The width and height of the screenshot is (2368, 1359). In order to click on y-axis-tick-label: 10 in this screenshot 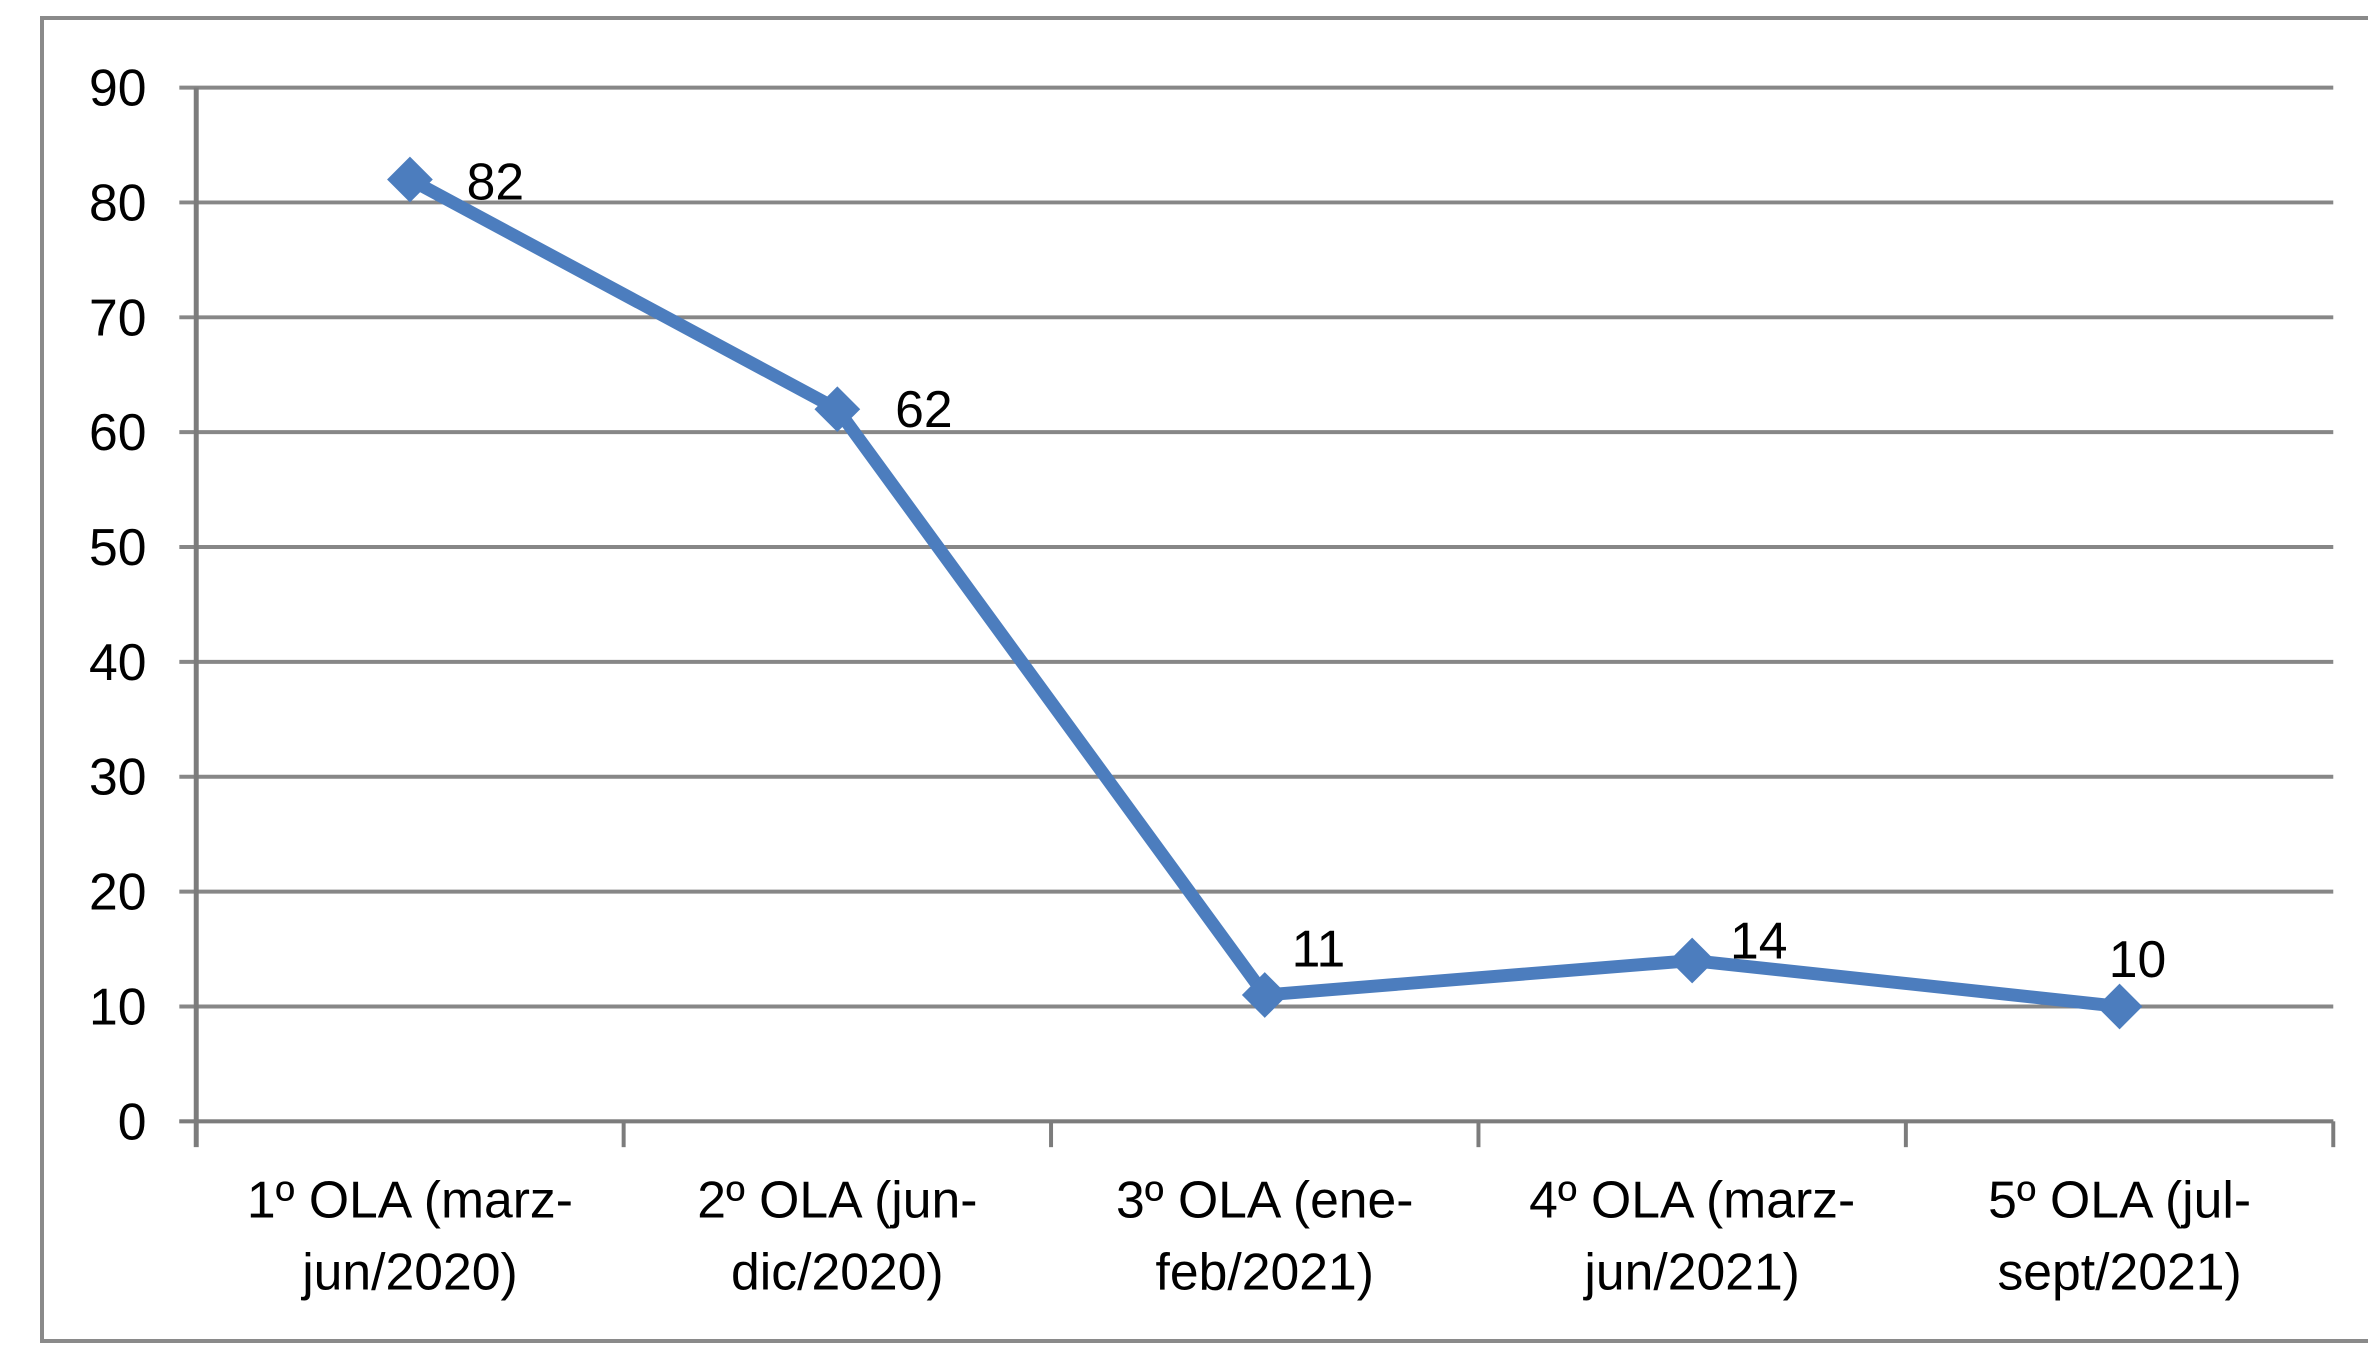, I will do `click(117, 1006)`.